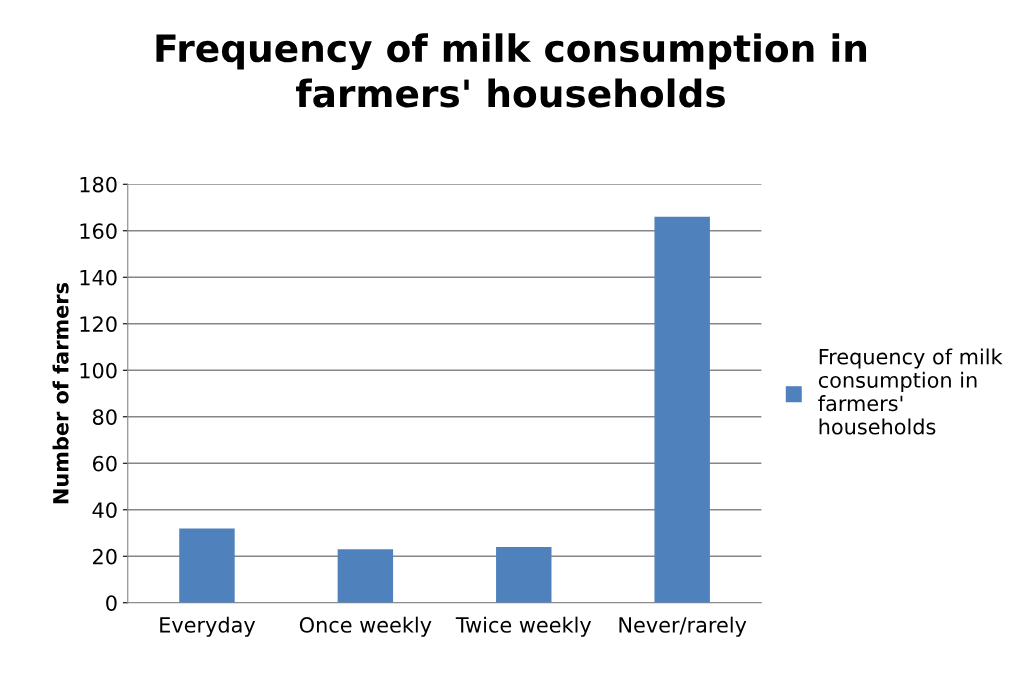 Image resolution: width=1022 pixels, height=675 pixels. I want to click on y-tick-label: 160, so click(98, 231).